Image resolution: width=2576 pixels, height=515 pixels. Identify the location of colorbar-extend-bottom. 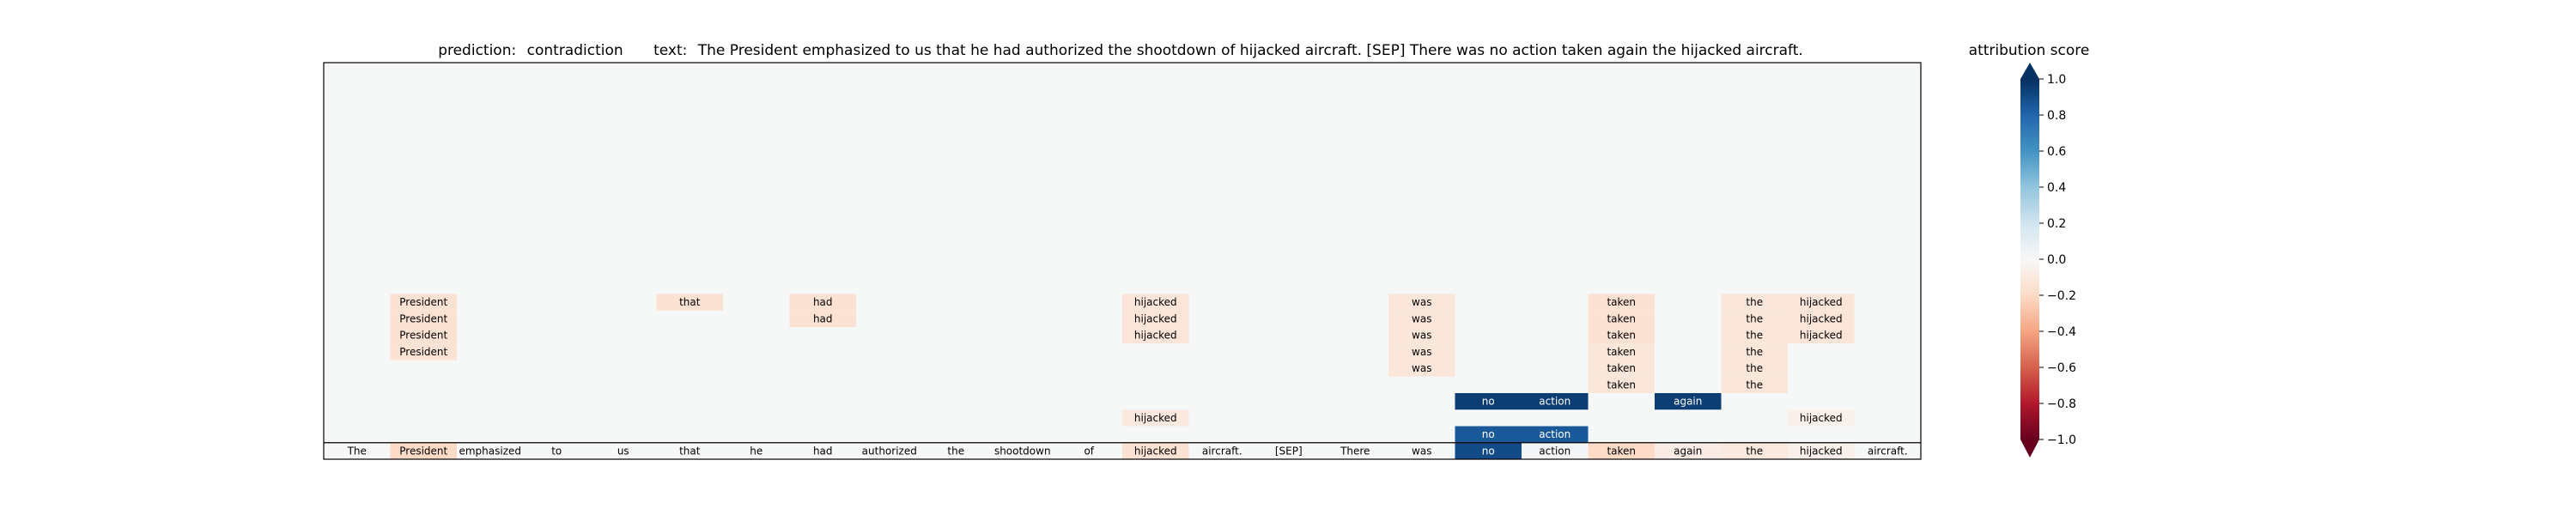
(2029, 448).